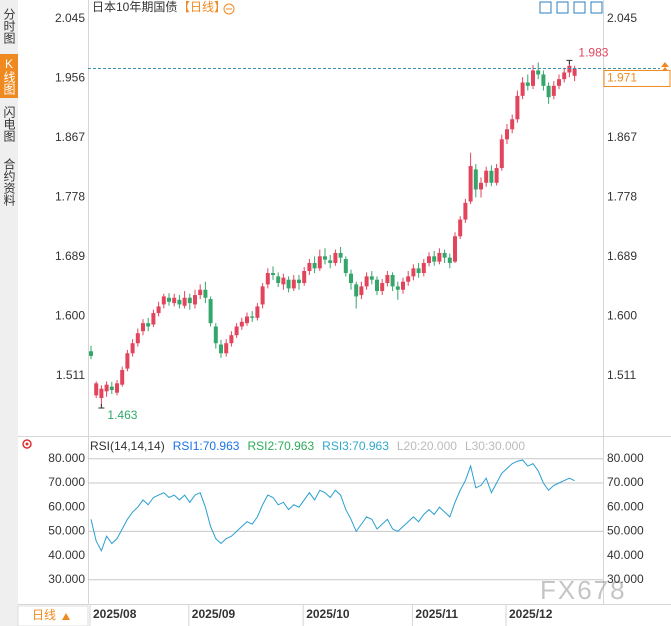 This screenshot has width=671, height=626. What do you see at coordinates (44, 615) in the screenshot?
I see `period-button: 日线` at bounding box center [44, 615].